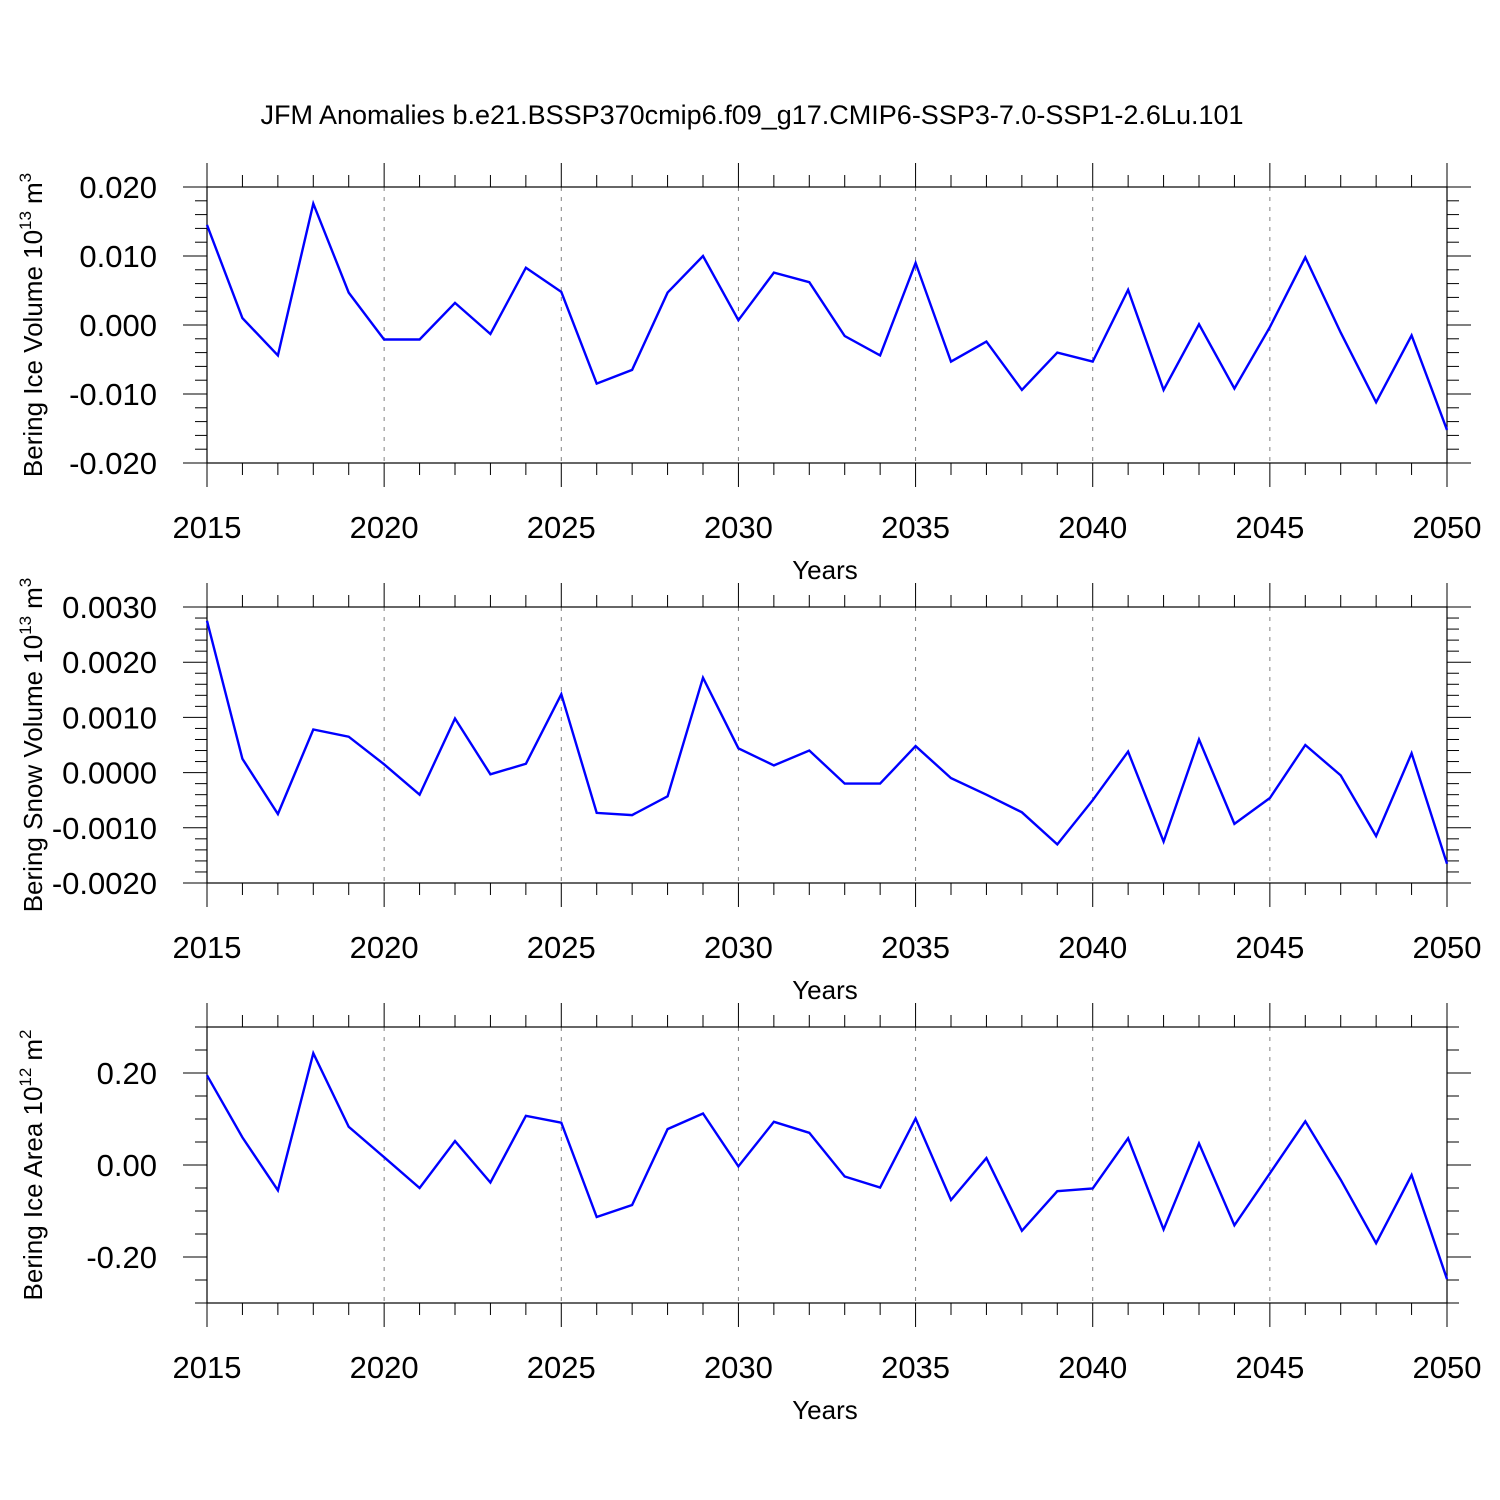  I want to click on y-axis-label-unit-exponent: 2, so click(25, 1034).